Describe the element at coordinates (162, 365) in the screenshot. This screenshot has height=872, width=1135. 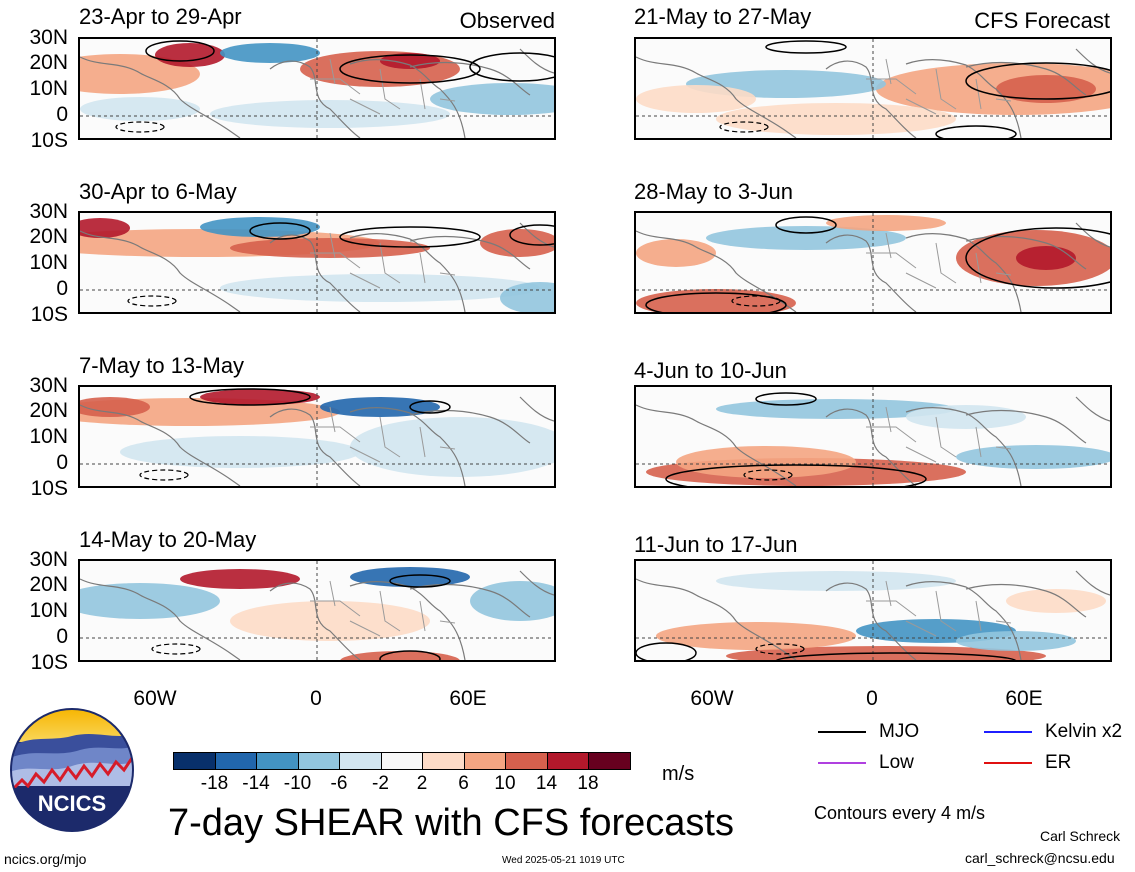
I see `panel-title-3: 7-May to 13-May` at that location.